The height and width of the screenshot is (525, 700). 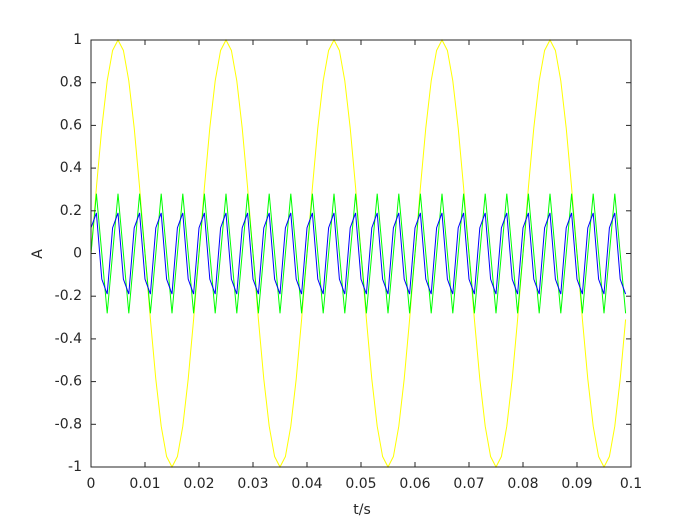 I want to click on x-tick-label: 0.02, so click(x=198, y=484).